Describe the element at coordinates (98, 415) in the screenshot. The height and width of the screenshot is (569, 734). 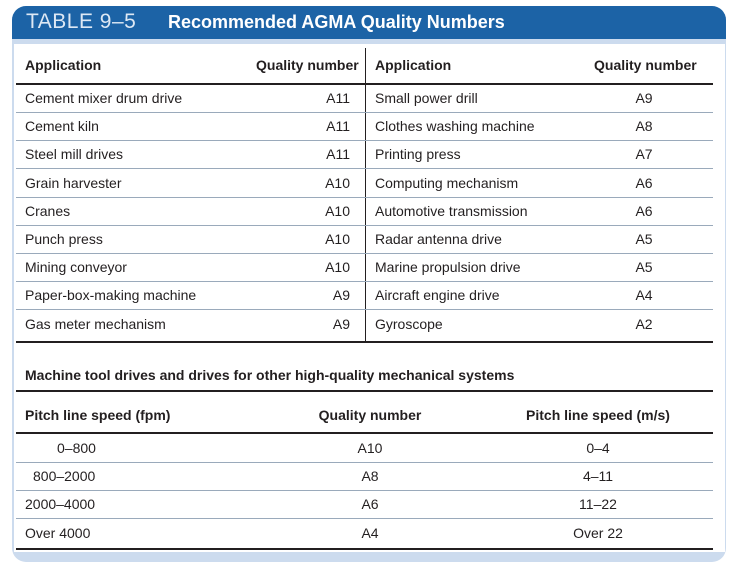
I see `header-pitch-fpm: Pitch line speed (fpm)` at that location.